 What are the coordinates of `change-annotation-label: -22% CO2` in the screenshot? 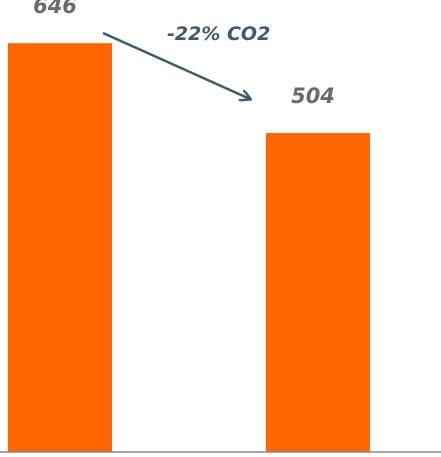 It's located at (218, 34).